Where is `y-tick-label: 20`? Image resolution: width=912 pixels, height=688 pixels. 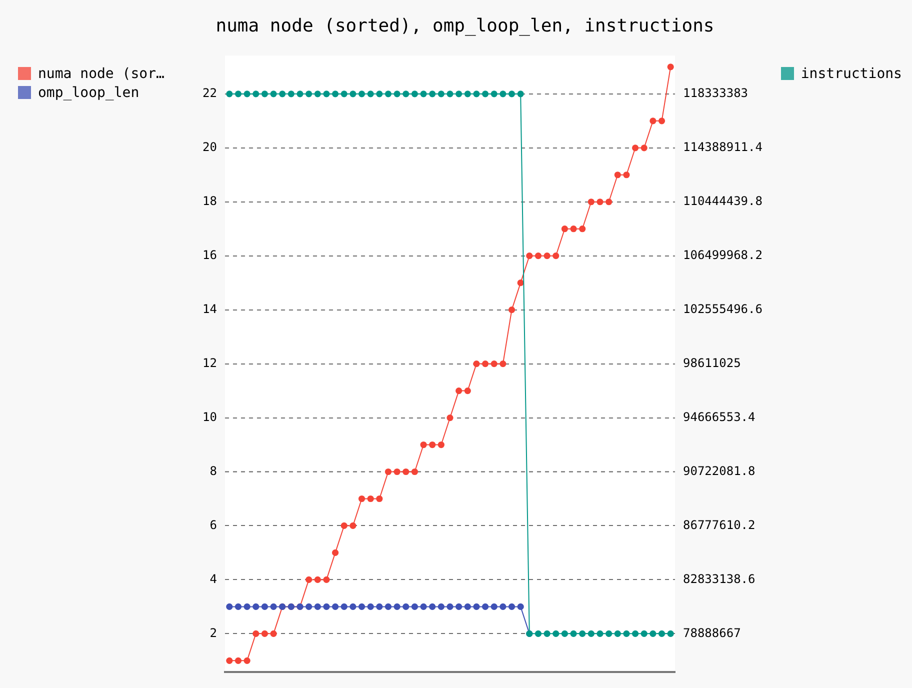
y-tick-label: 20 is located at coordinates (209, 147).